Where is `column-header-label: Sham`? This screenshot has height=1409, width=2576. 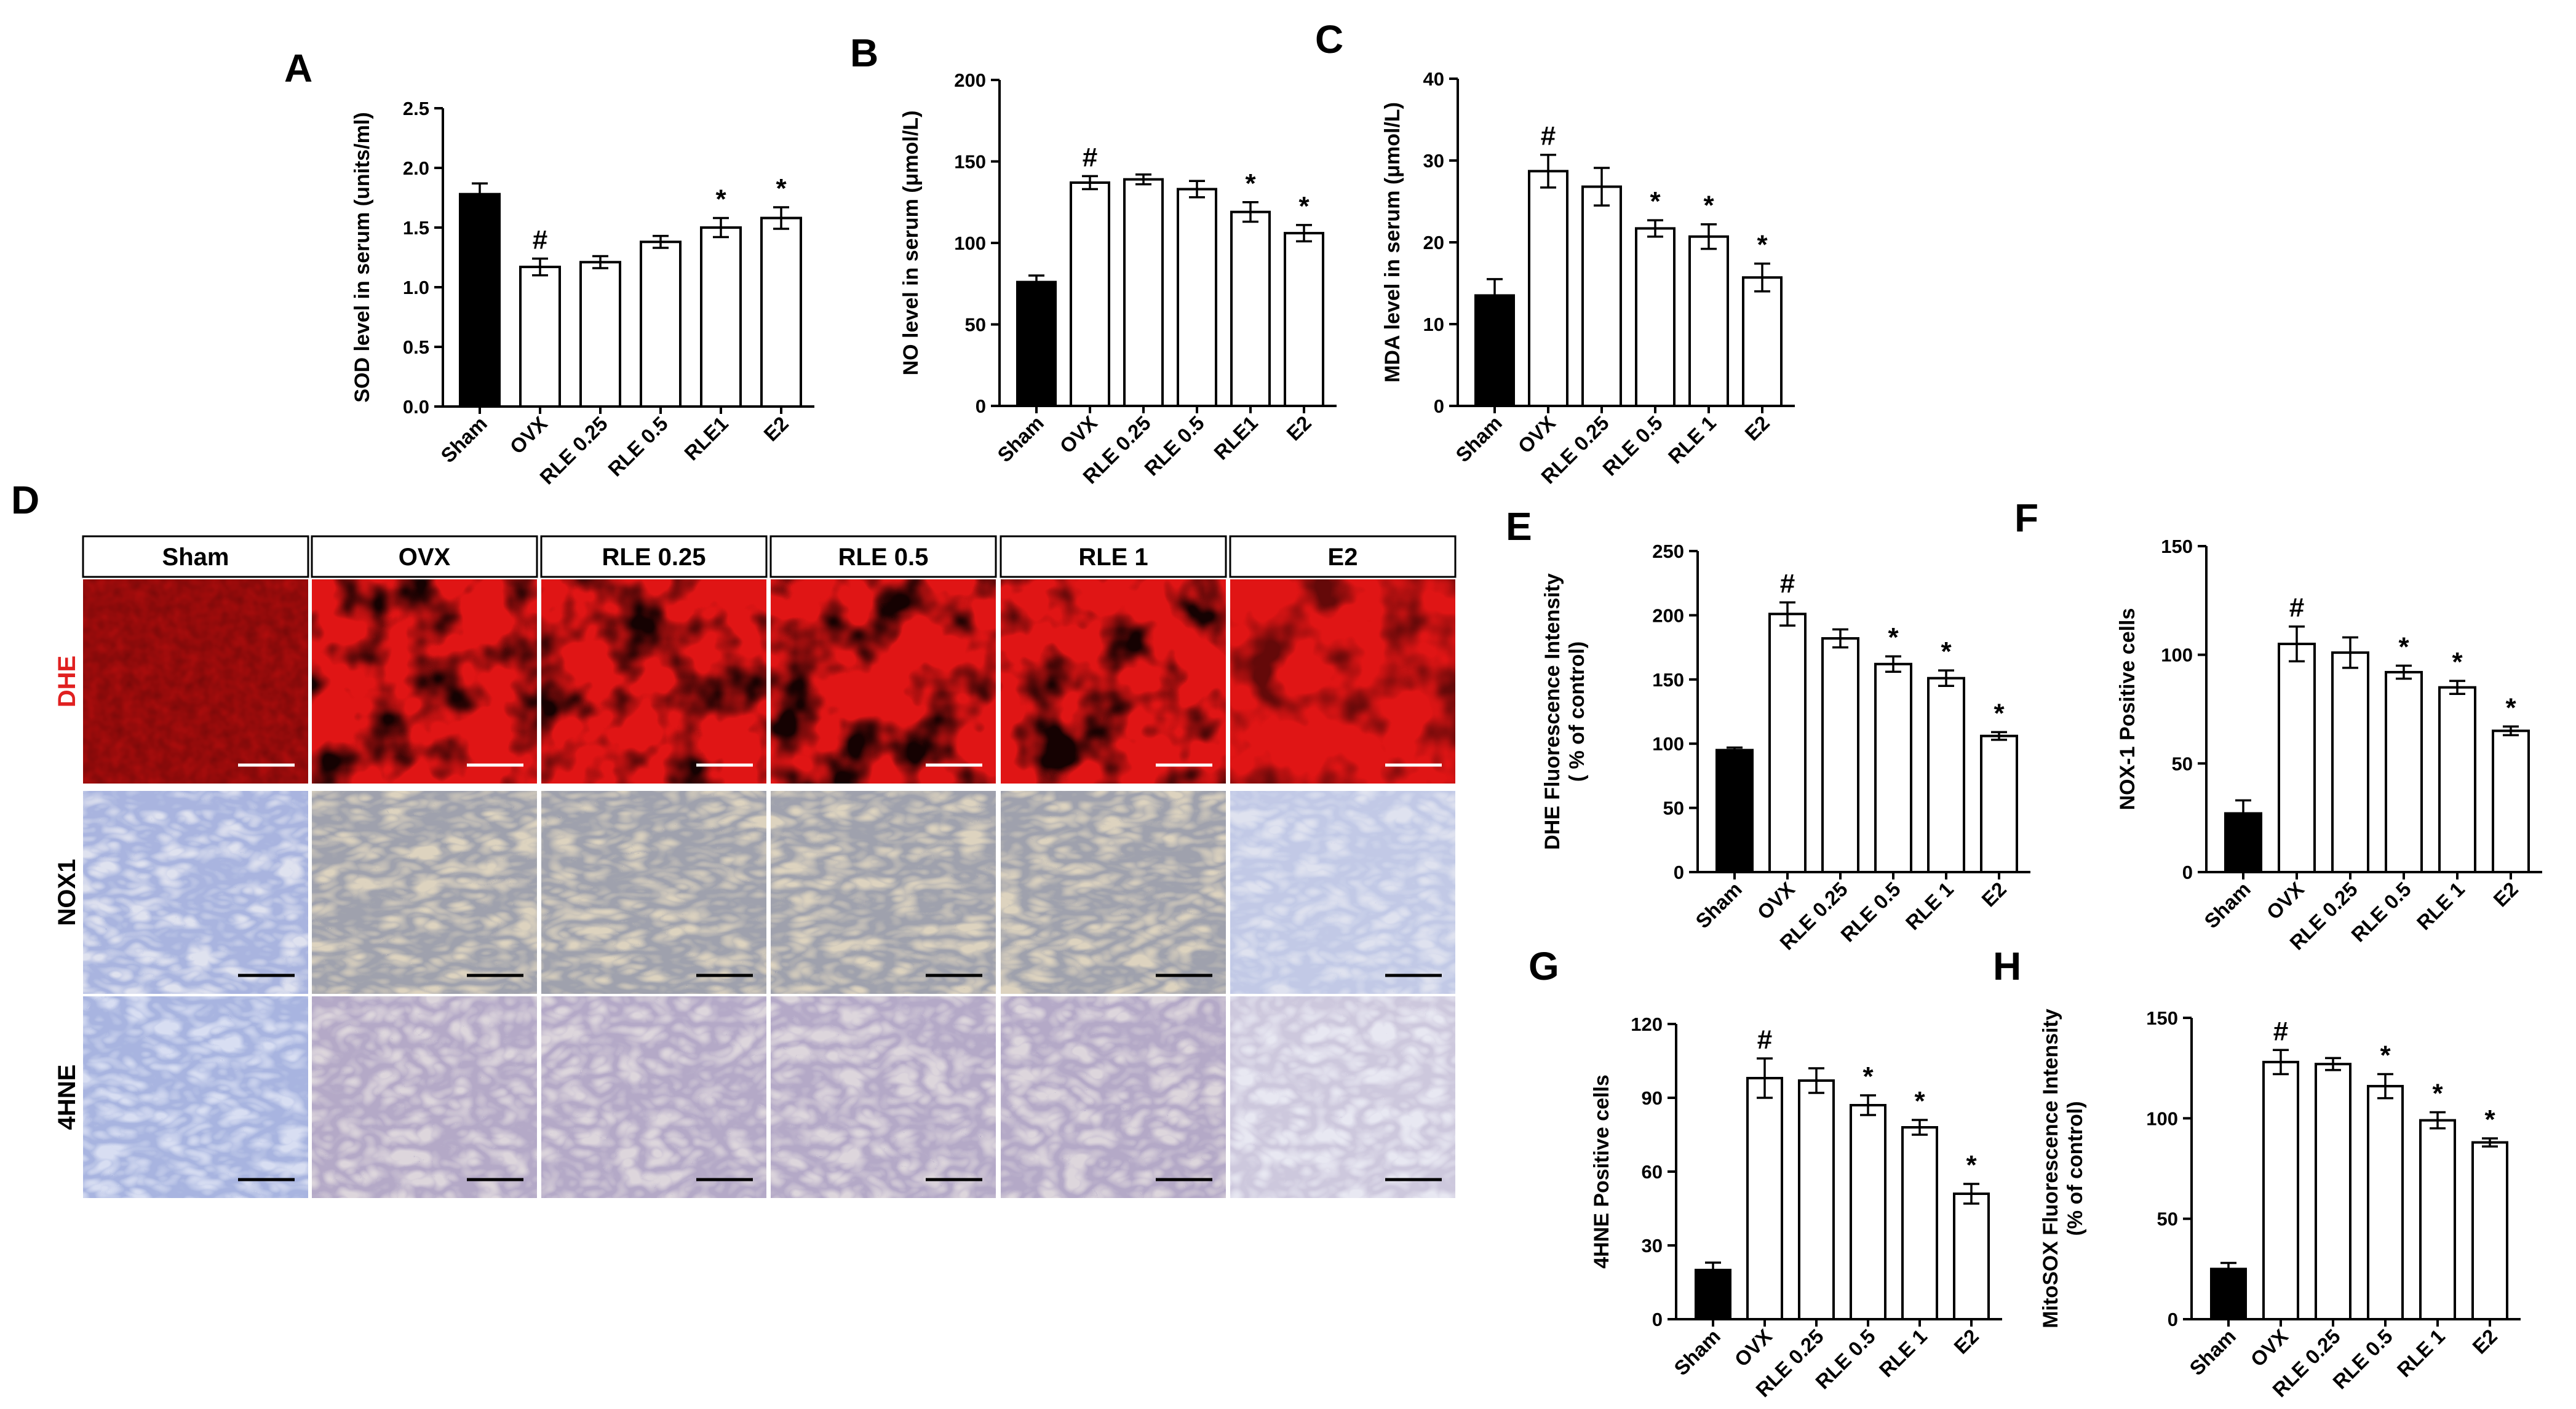 column-header-label: Sham is located at coordinates (195, 557).